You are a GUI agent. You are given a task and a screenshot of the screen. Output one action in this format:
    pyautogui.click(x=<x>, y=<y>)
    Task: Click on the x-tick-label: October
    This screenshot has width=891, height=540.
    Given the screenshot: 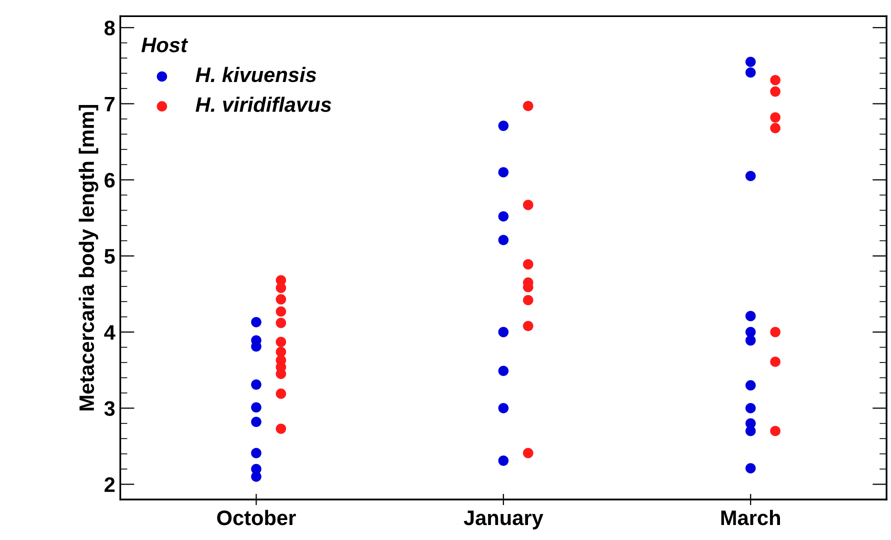 What is the action you would take?
    pyautogui.click(x=256, y=518)
    